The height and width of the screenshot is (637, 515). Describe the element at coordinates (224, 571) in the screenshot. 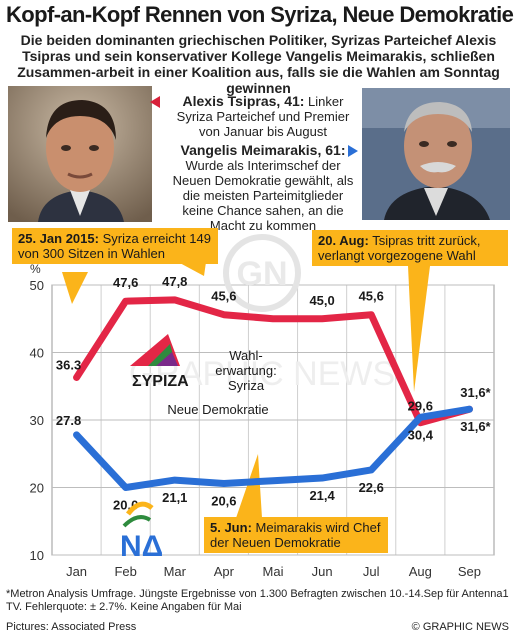

I see `x-tick-label: Apr` at that location.